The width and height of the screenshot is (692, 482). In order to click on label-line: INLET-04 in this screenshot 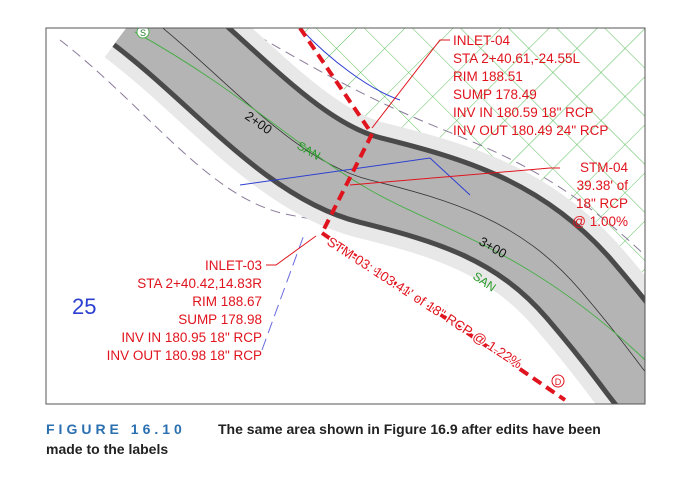, I will do `click(482, 40)`.